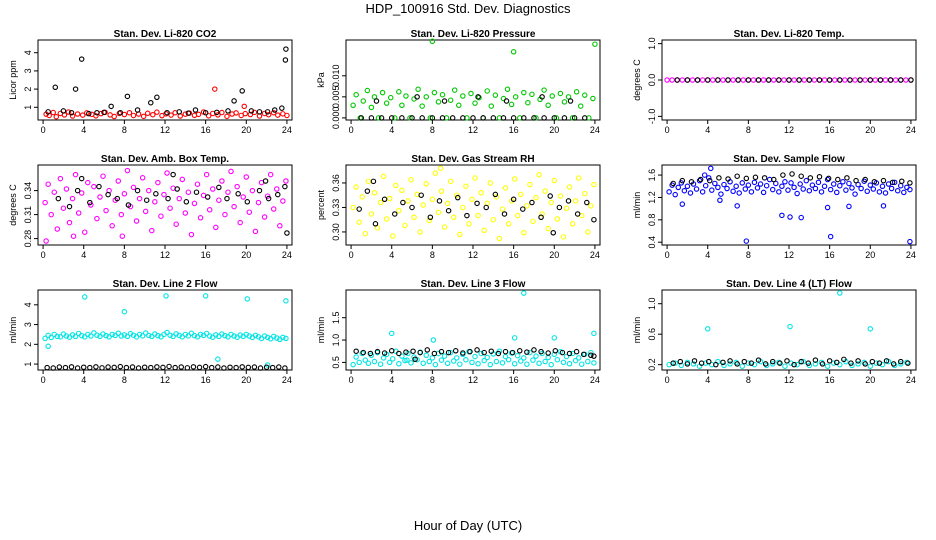 Image resolution: width=936 pixels, height=540 pixels. Describe the element at coordinates (652, 43) in the screenshot. I see `y-tick-label: 1.0` at that location.